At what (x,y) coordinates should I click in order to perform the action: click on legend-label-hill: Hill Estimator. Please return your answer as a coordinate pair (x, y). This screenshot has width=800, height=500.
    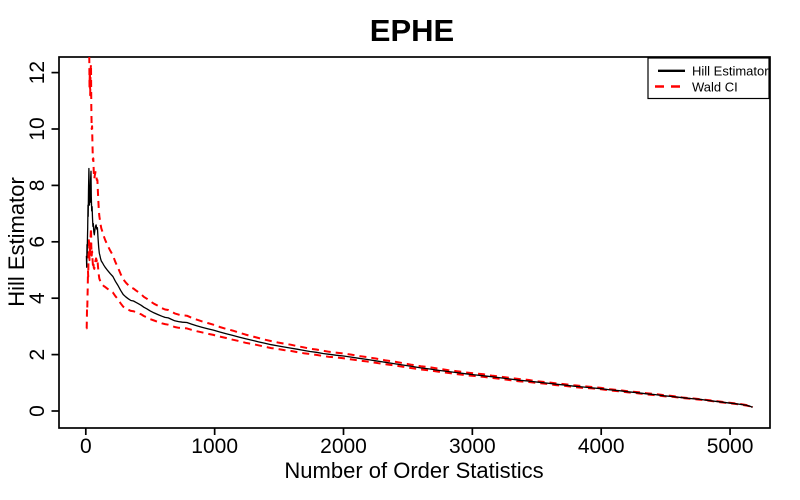
    Looking at the image, I should click on (730, 71).